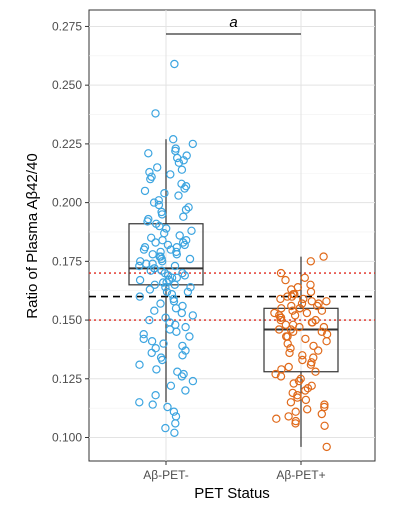 The width and height of the screenshot is (406, 521). I want to click on y-tick-label: 0.275, so click(67, 26).